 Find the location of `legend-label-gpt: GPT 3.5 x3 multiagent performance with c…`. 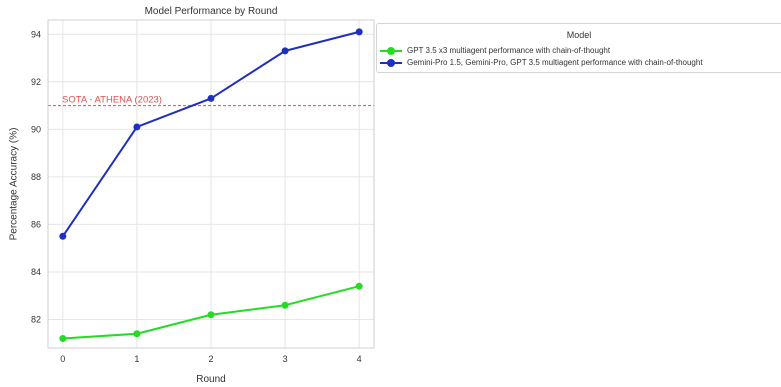

legend-label-gpt: GPT 3.5 x3 multiagent performance with c… is located at coordinates (509, 50).